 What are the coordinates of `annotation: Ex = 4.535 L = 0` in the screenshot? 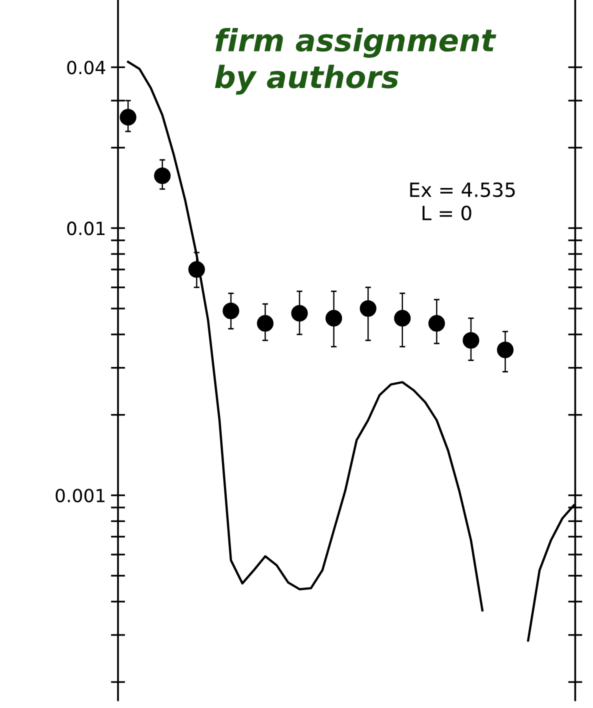 It's located at (462, 201).